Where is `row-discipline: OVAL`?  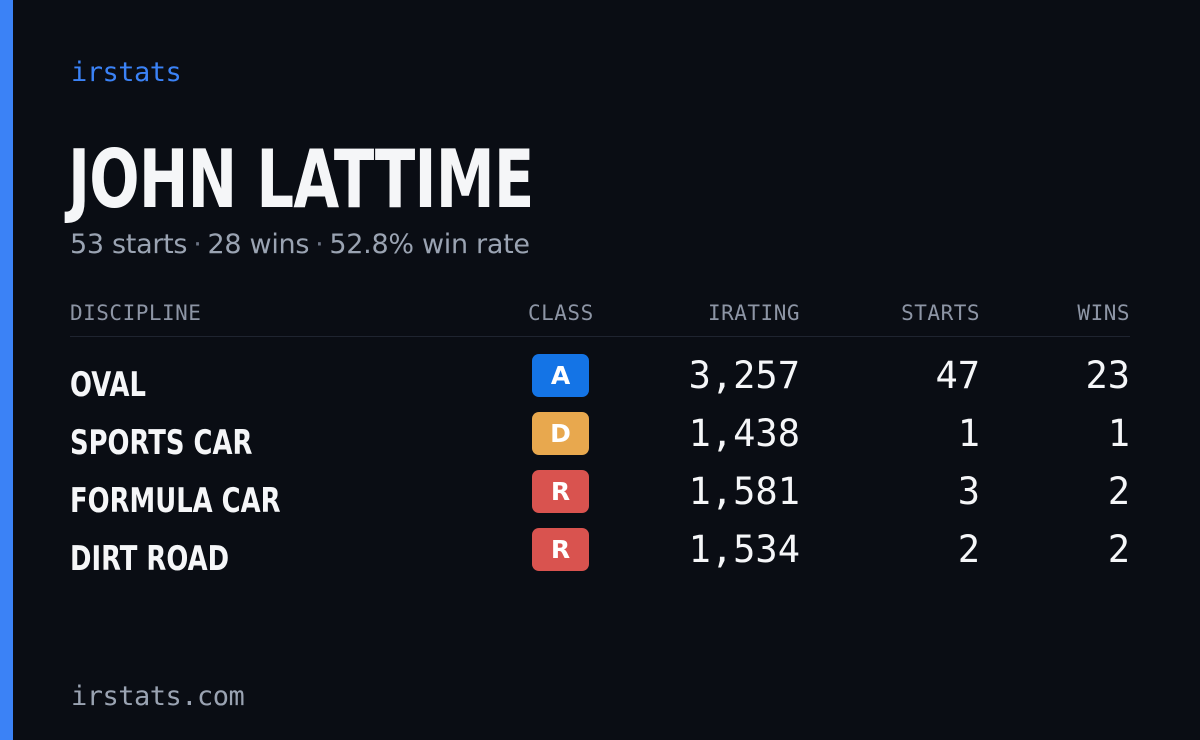 row-discipline: OVAL is located at coordinates (108, 385).